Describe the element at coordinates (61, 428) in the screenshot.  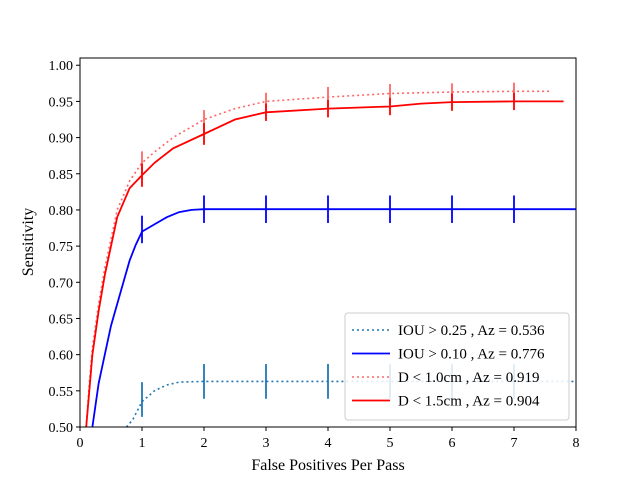
I see `y-tick-label: 0.50` at that location.